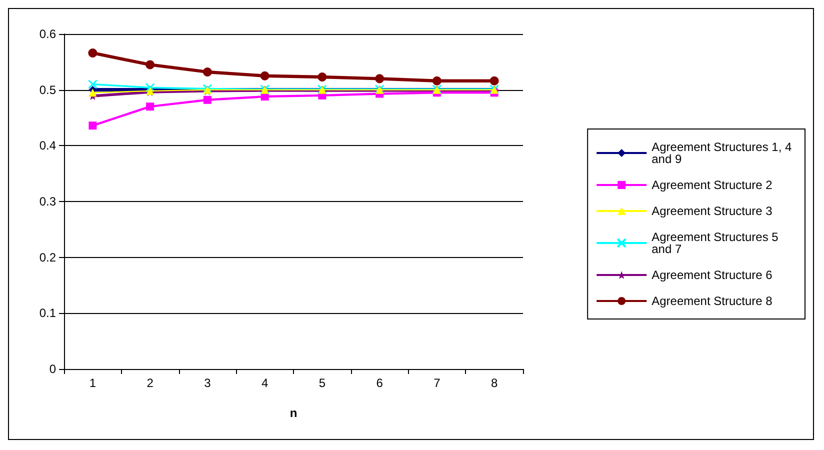 Image resolution: width=824 pixels, height=450 pixels. What do you see at coordinates (150, 383) in the screenshot?
I see `x-tick-label: 2` at bounding box center [150, 383].